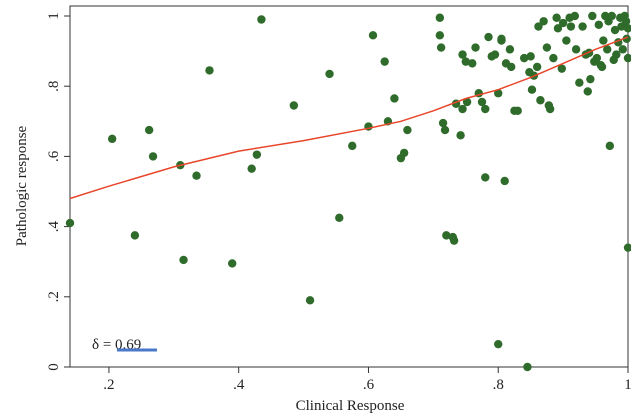 The image size is (631, 417). What do you see at coordinates (54, 296) in the screenshot?
I see `y-tick-label: .2` at bounding box center [54, 296].